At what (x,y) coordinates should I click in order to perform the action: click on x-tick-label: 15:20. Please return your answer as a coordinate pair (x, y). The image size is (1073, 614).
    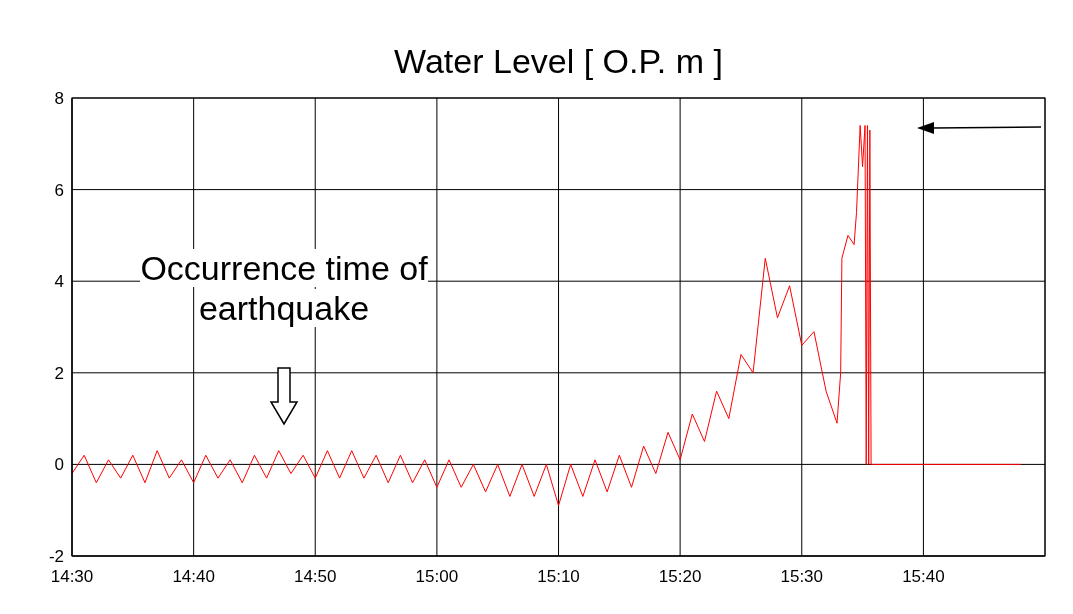
    Looking at the image, I should click on (680, 577).